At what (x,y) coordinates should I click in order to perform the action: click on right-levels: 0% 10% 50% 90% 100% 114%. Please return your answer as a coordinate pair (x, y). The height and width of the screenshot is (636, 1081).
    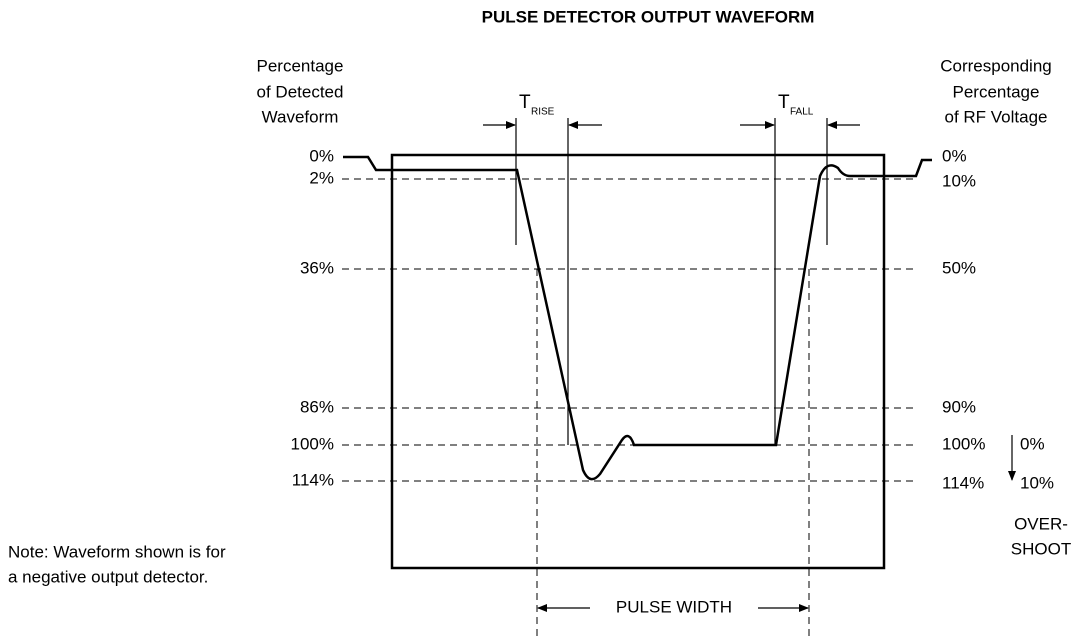
    Looking at the image, I should click on (963, 319).